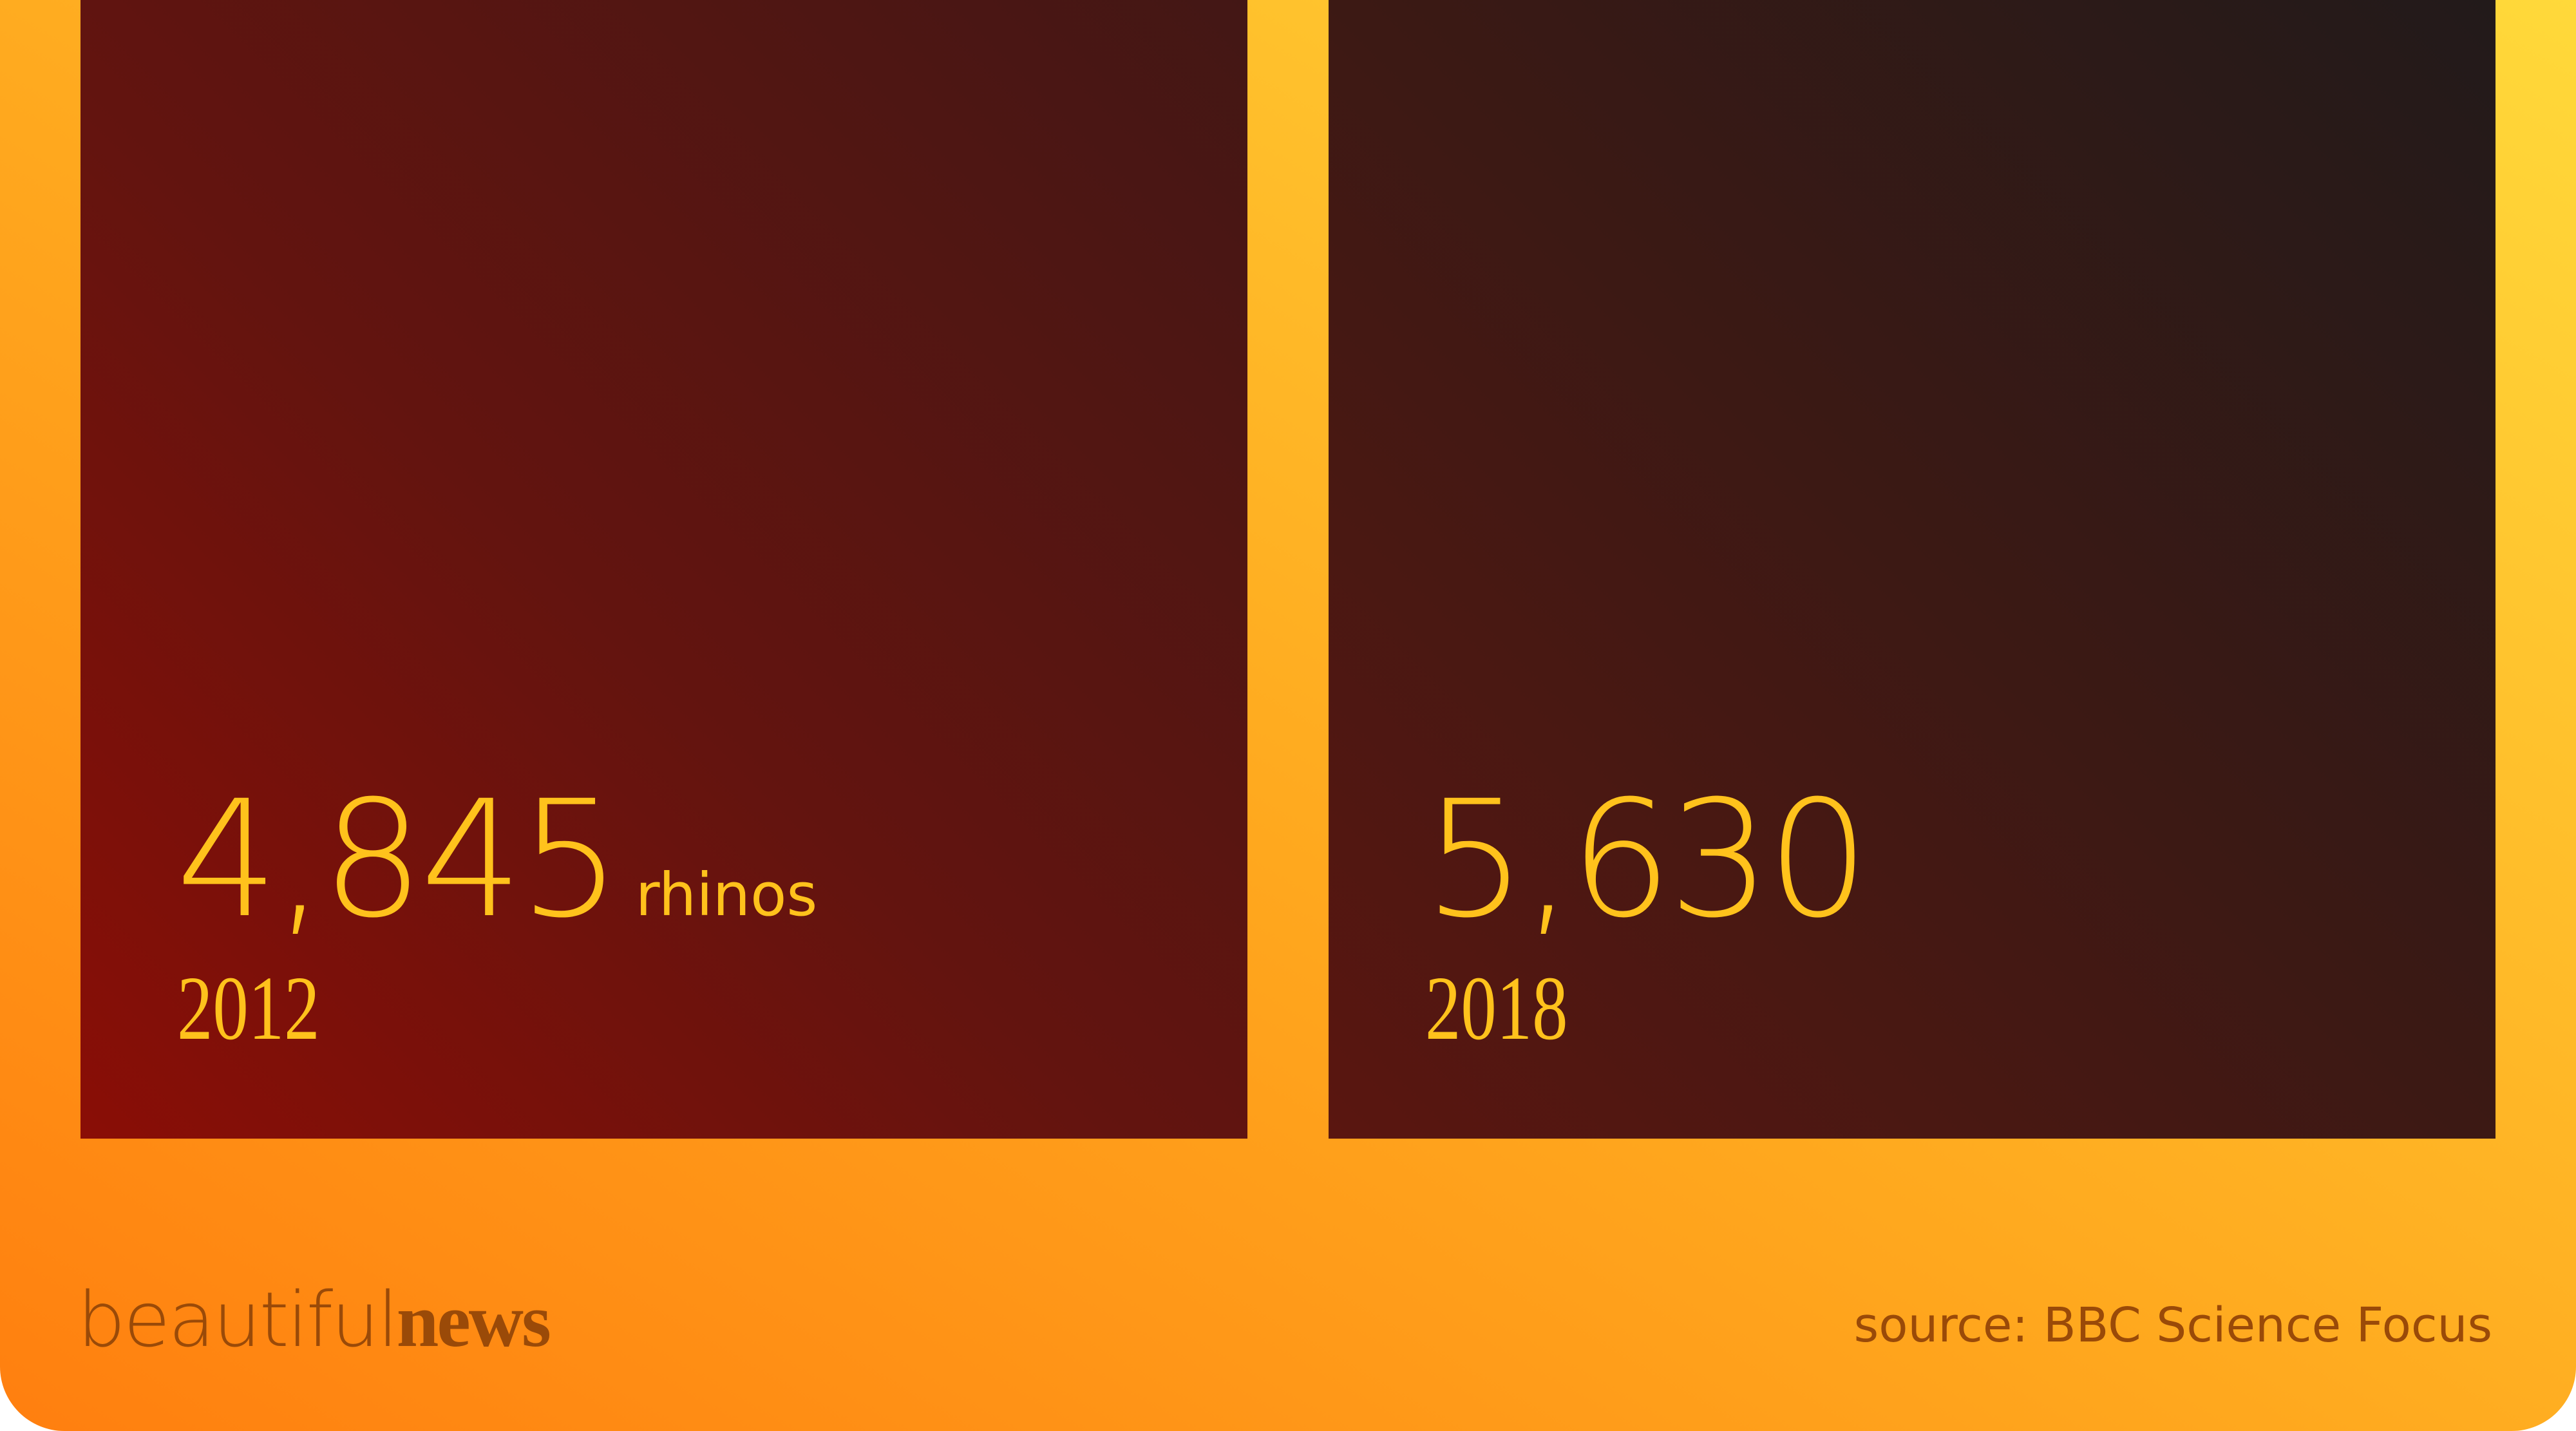 The height and width of the screenshot is (1431, 2576). I want to click on year-label-2018: 2018, so click(1496, 1008).